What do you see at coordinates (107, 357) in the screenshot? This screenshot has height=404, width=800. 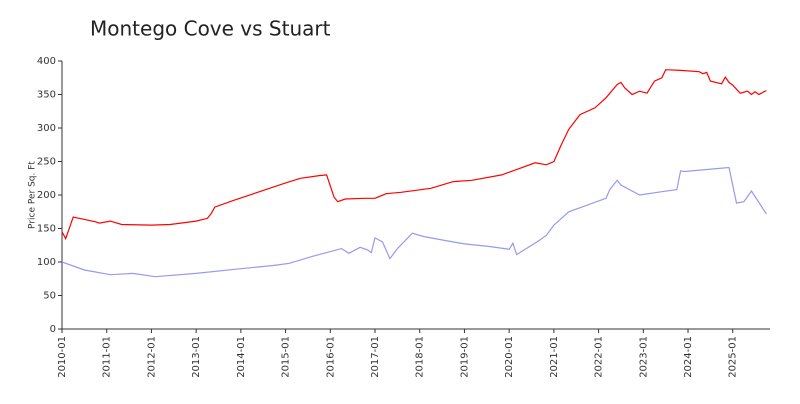 I see `x-tick-label: 2011-01` at bounding box center [107, 357].